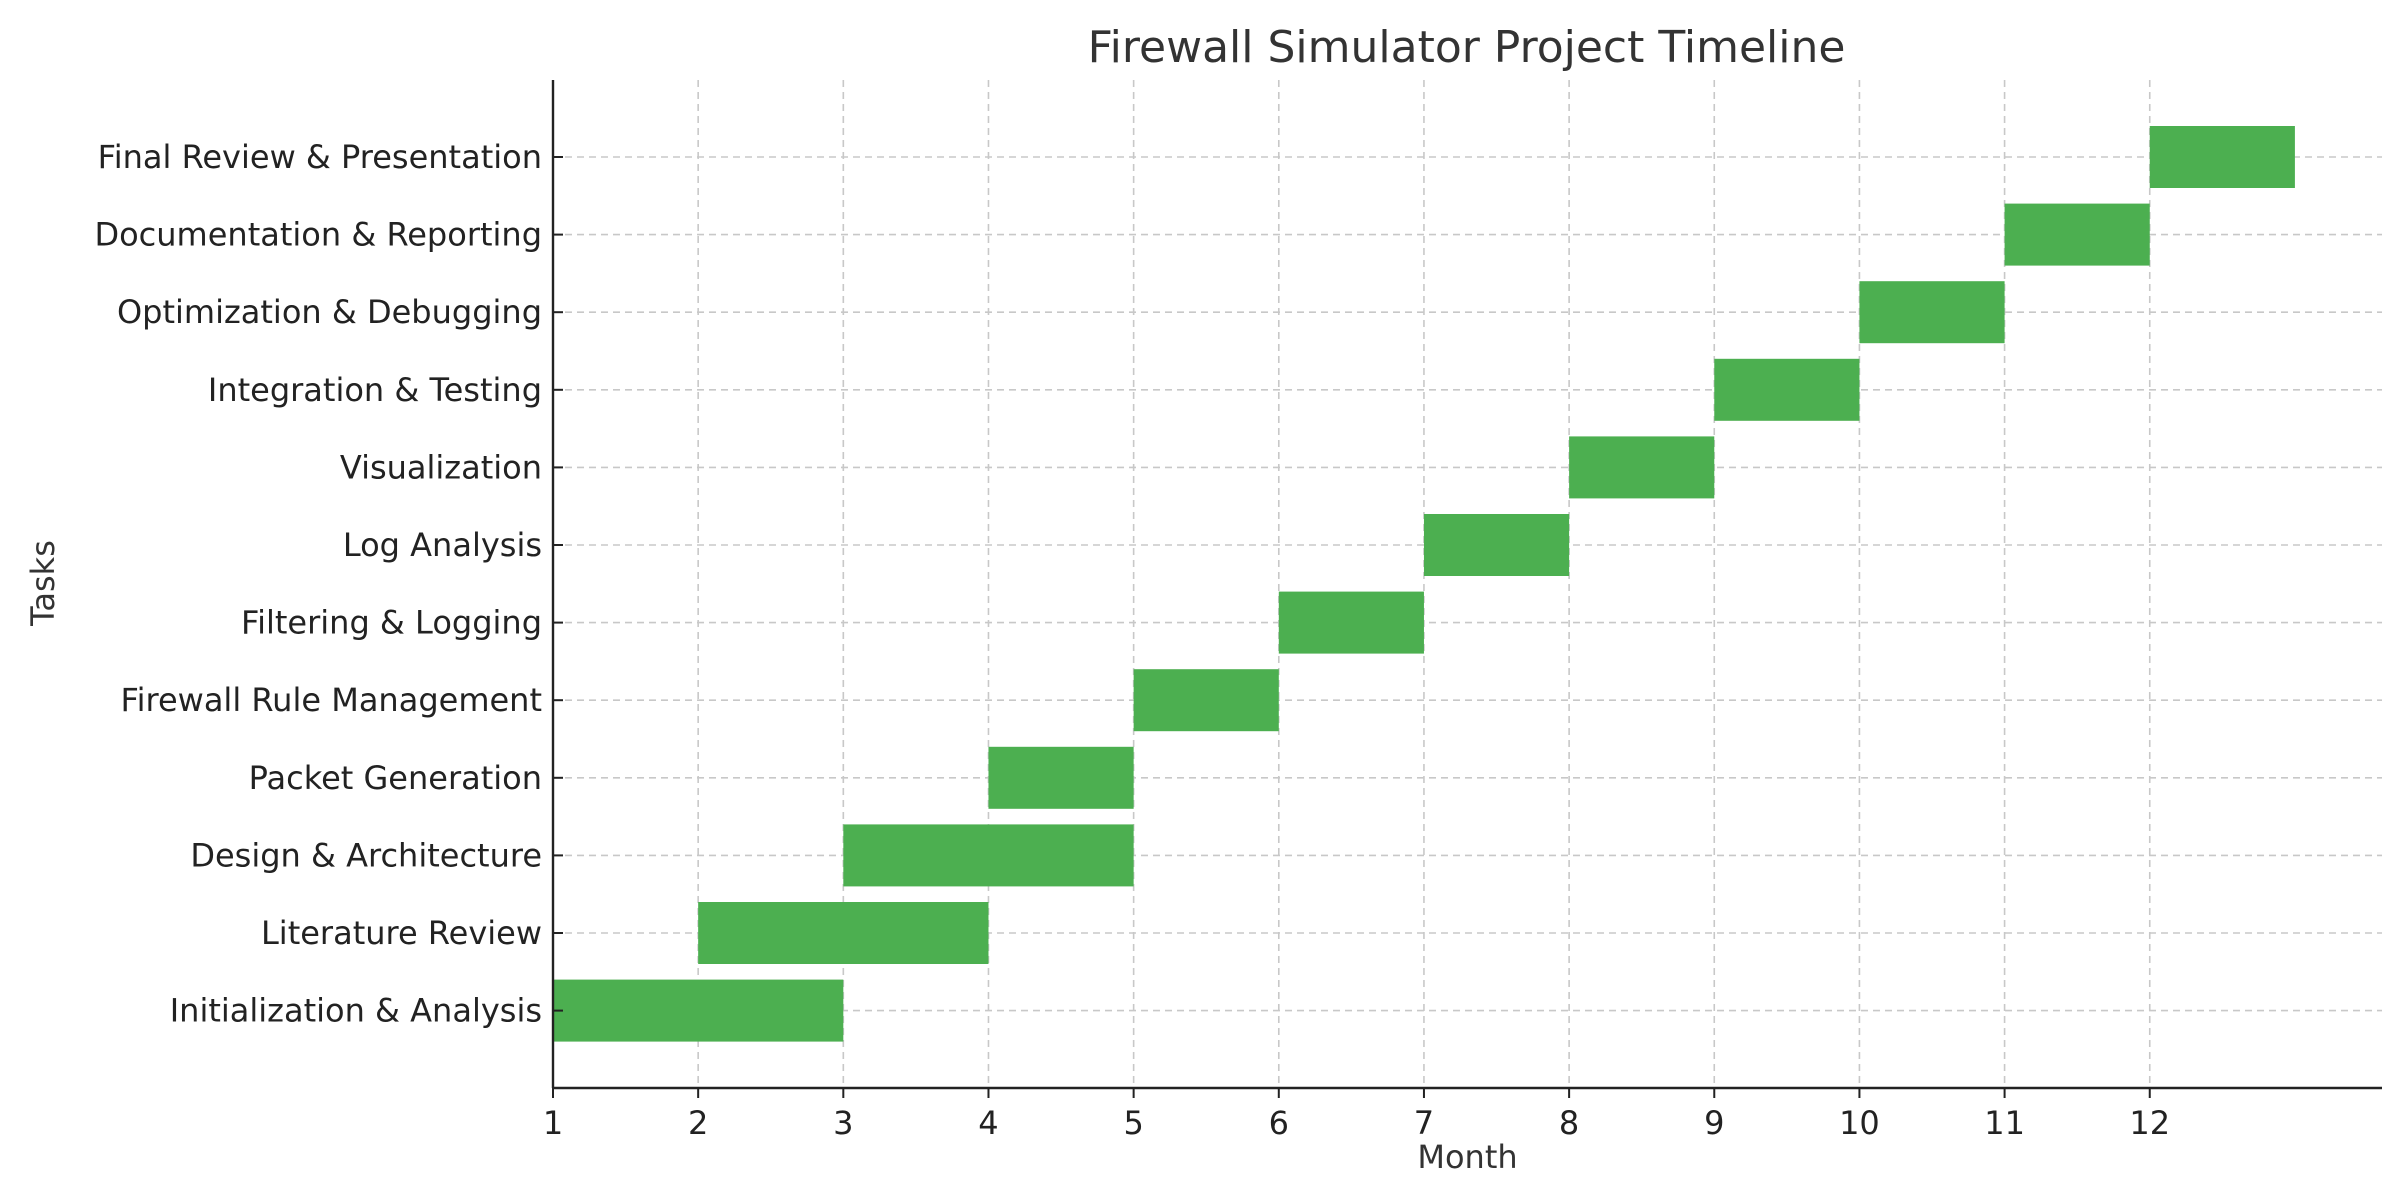  I want to click on x-tick-label: 11, so click(2004, 1123).